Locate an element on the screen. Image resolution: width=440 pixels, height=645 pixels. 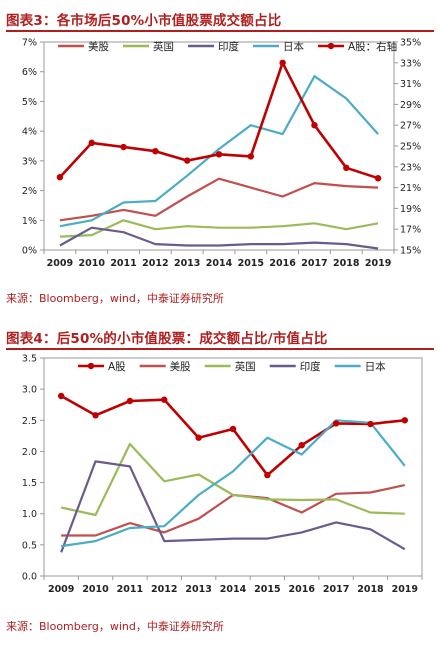
chart1-ytick-label: 4% is located at coordinates (29, 132).